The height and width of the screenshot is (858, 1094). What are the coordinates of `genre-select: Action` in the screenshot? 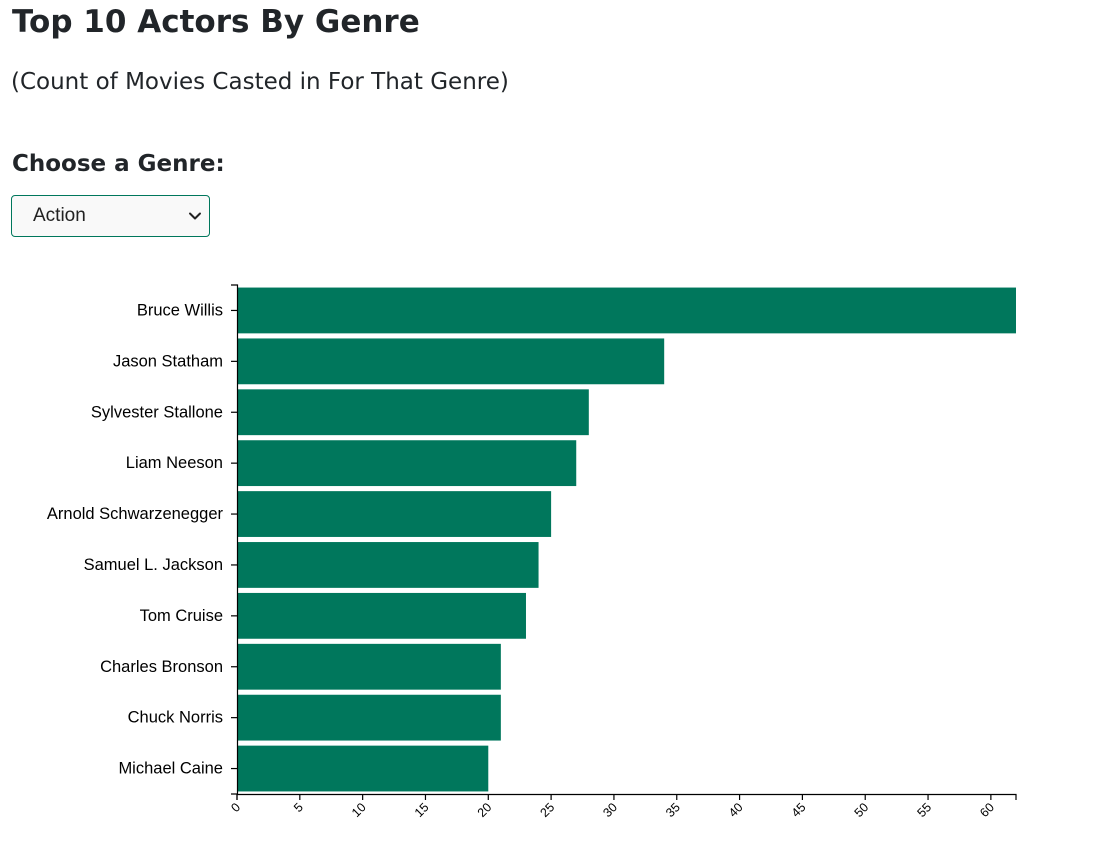 It's located at (110, 216).